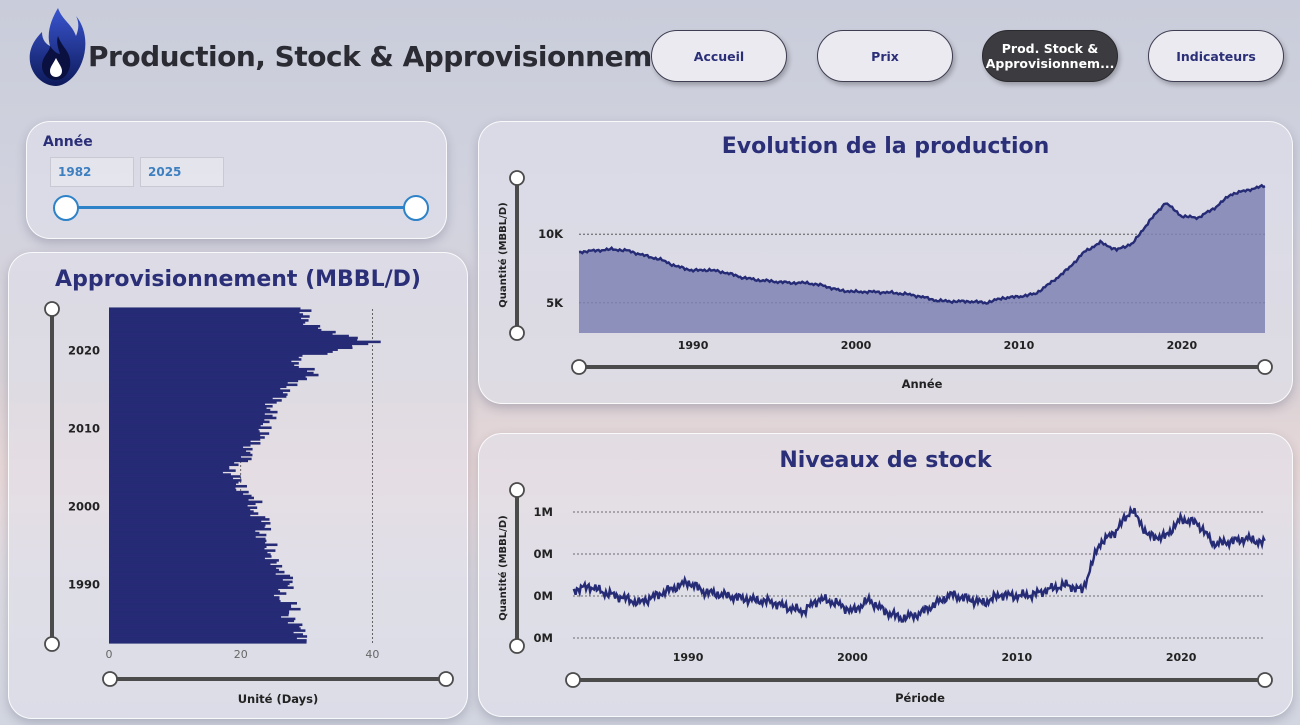  I want to click on production-x-scroll-right-handle, so click(1265, 367).